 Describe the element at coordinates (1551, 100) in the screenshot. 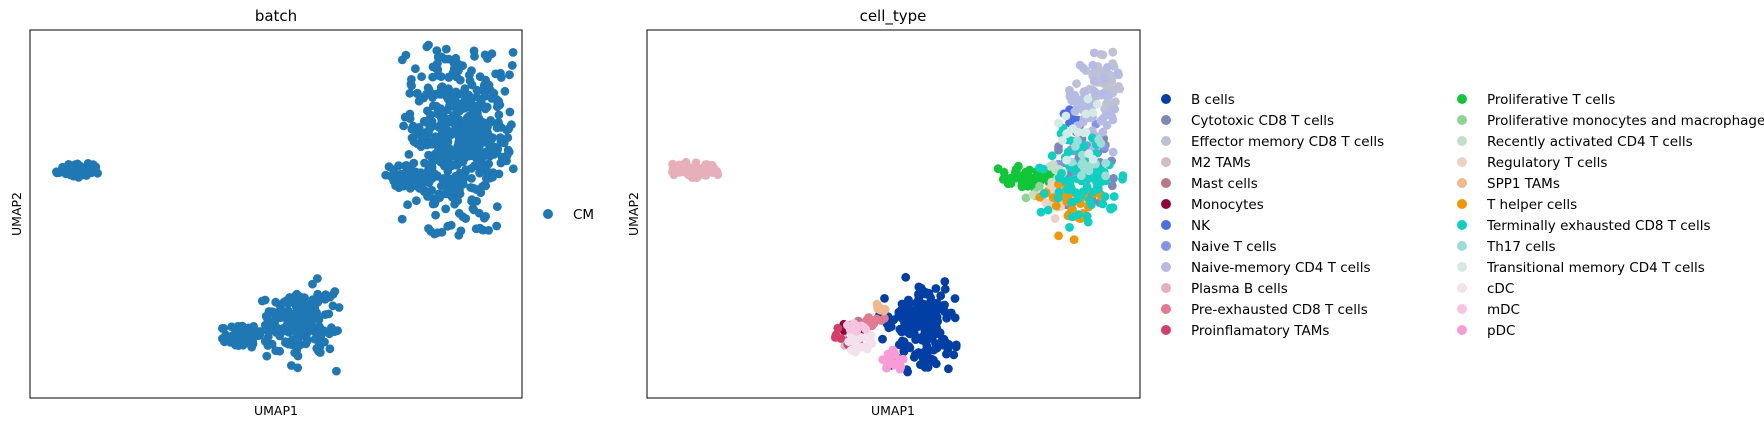

I see `legend-label: Proliferative T cells` at that location.